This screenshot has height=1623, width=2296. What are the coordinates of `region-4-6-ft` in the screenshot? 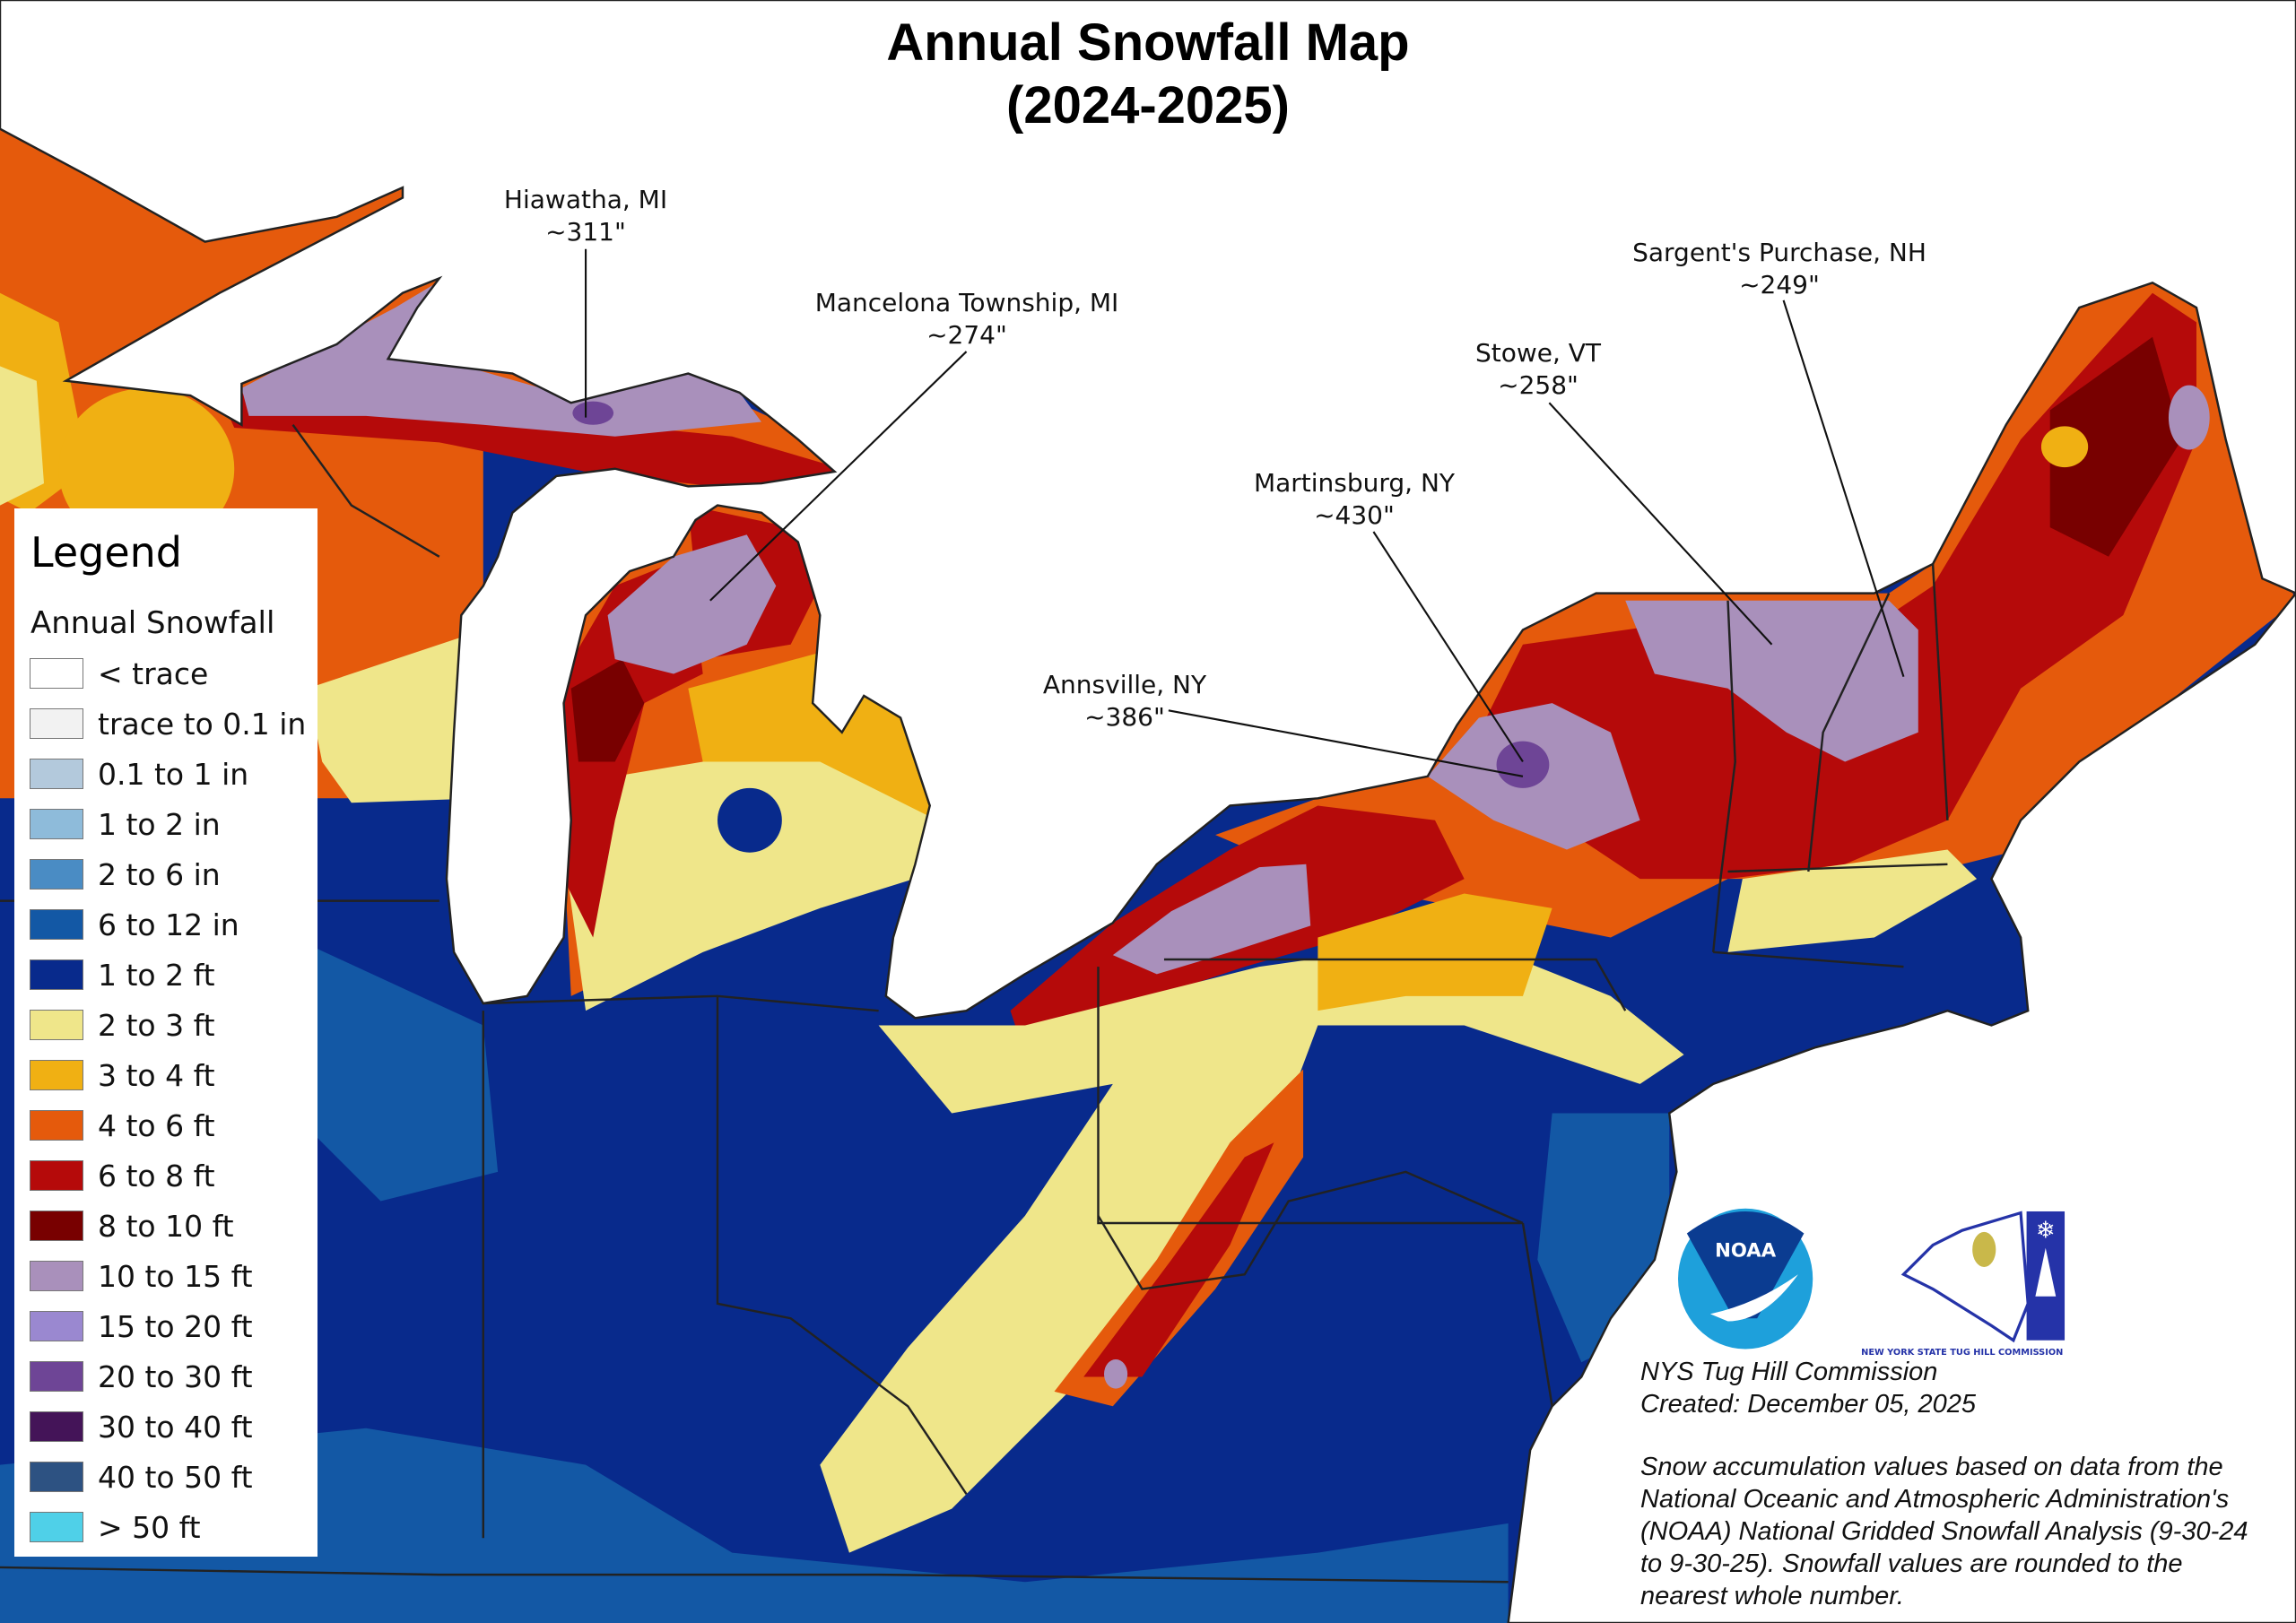 It's located at (1179, 1238).